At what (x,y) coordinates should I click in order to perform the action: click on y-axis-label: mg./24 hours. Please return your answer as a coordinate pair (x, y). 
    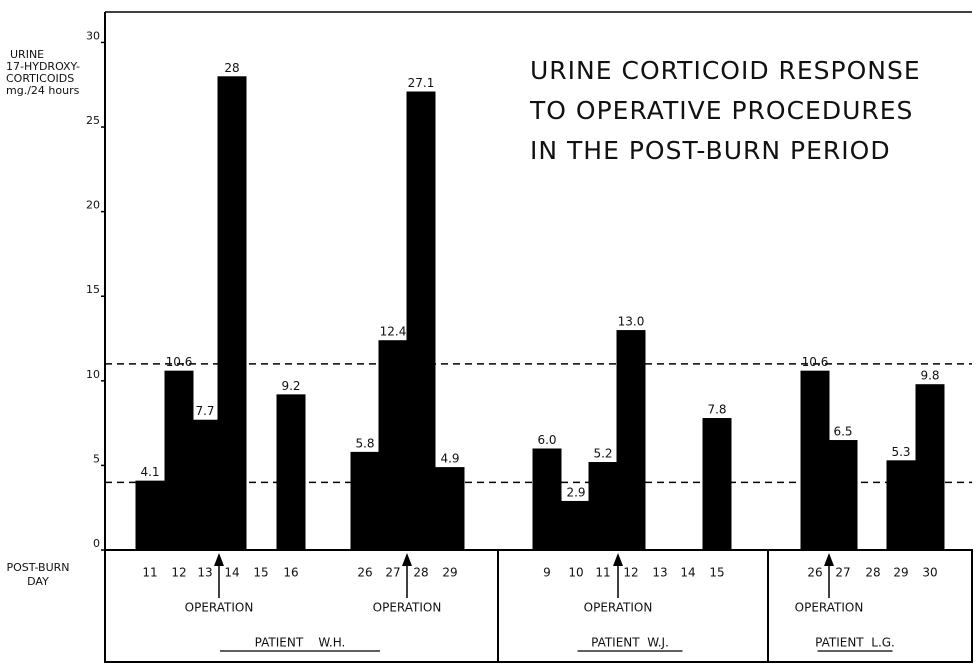
    Looking at the image, I should click on (43, 90).